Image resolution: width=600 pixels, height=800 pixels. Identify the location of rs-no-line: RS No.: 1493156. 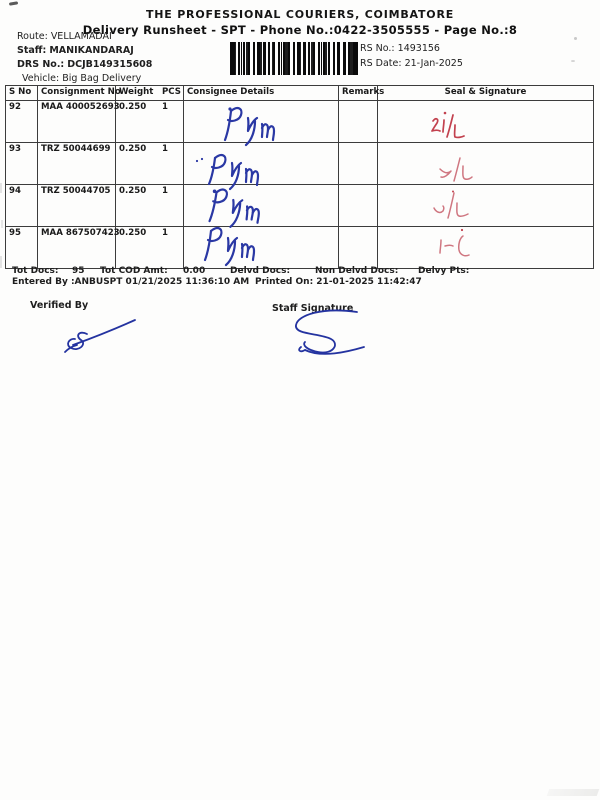
(411, 48).